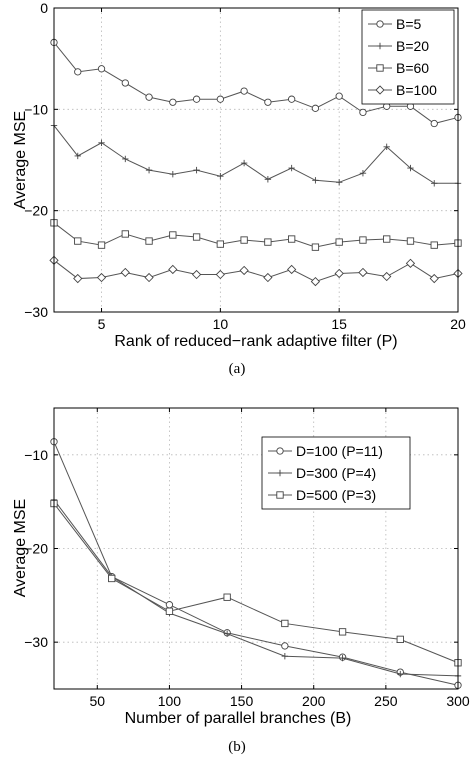 This screenshot has height=767, width=474. I want to click on chart-b-x-tick-label: 200, so click(314, 701).